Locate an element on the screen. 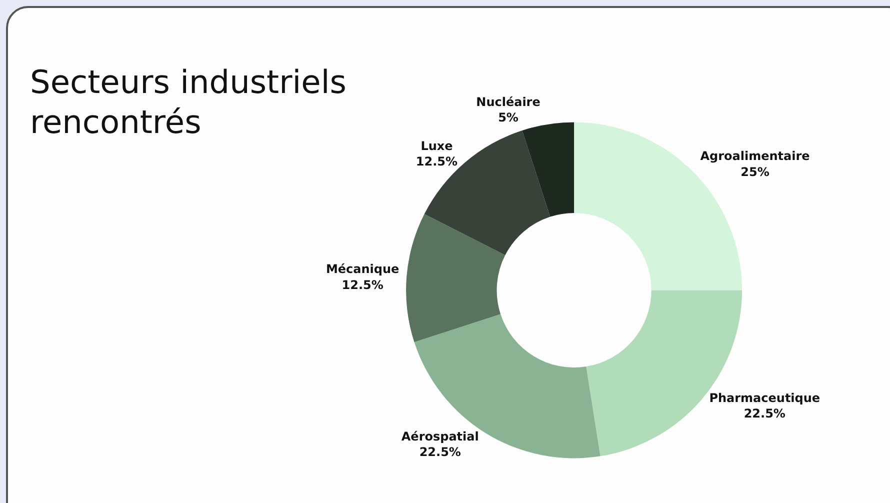 This screenshot has width=890, height=503. data-label: 25% is located at coordinates (755, 171).